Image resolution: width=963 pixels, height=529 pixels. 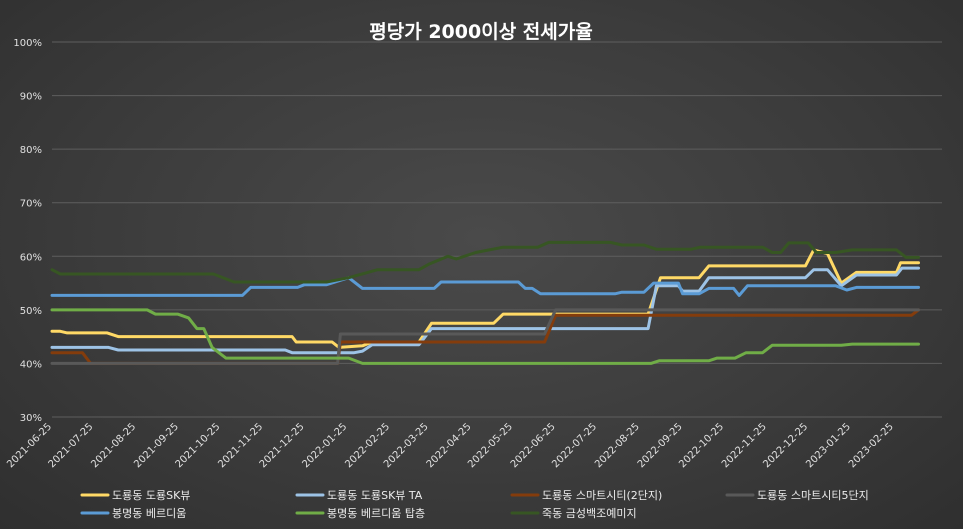 I want to click on x-tick-label: 2022-05-25, so click(x=490, y=445).